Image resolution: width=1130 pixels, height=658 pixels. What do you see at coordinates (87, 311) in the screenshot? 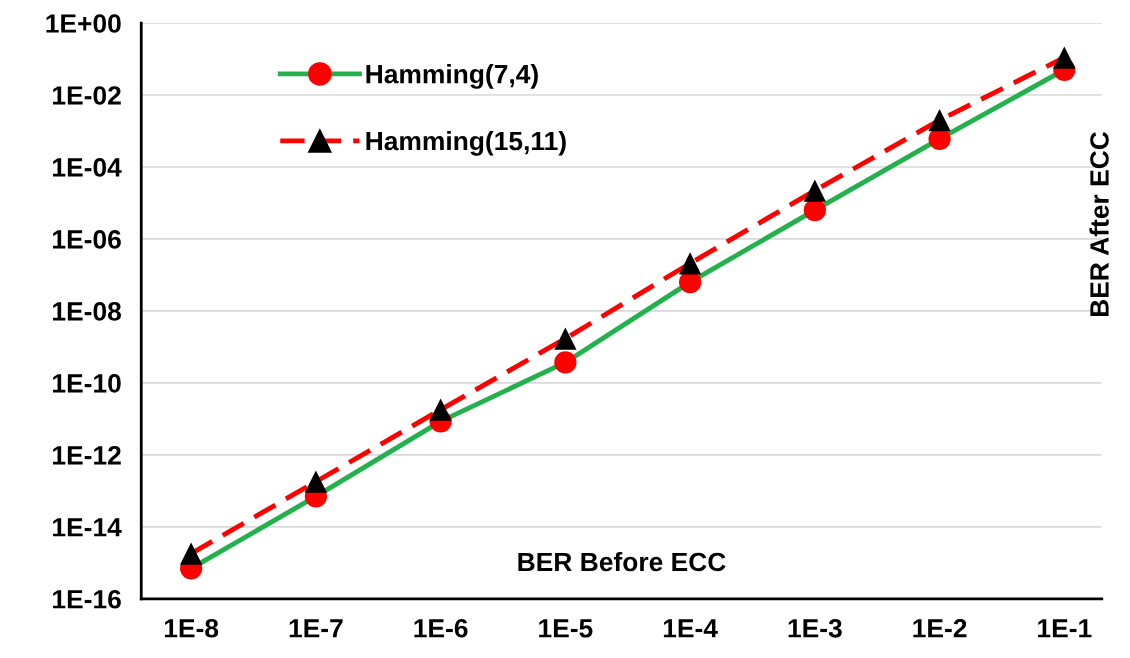
I see `y-tick-label: 1E-08` at bounding box center [87, 311].